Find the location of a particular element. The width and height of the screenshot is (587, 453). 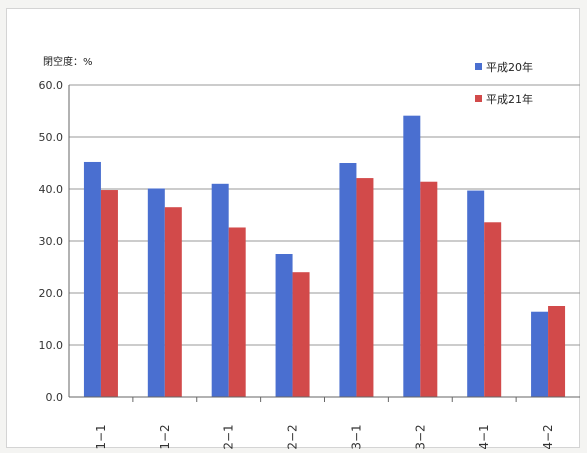

y-tick-label: 0.0 is located at coordinates (55, 397).